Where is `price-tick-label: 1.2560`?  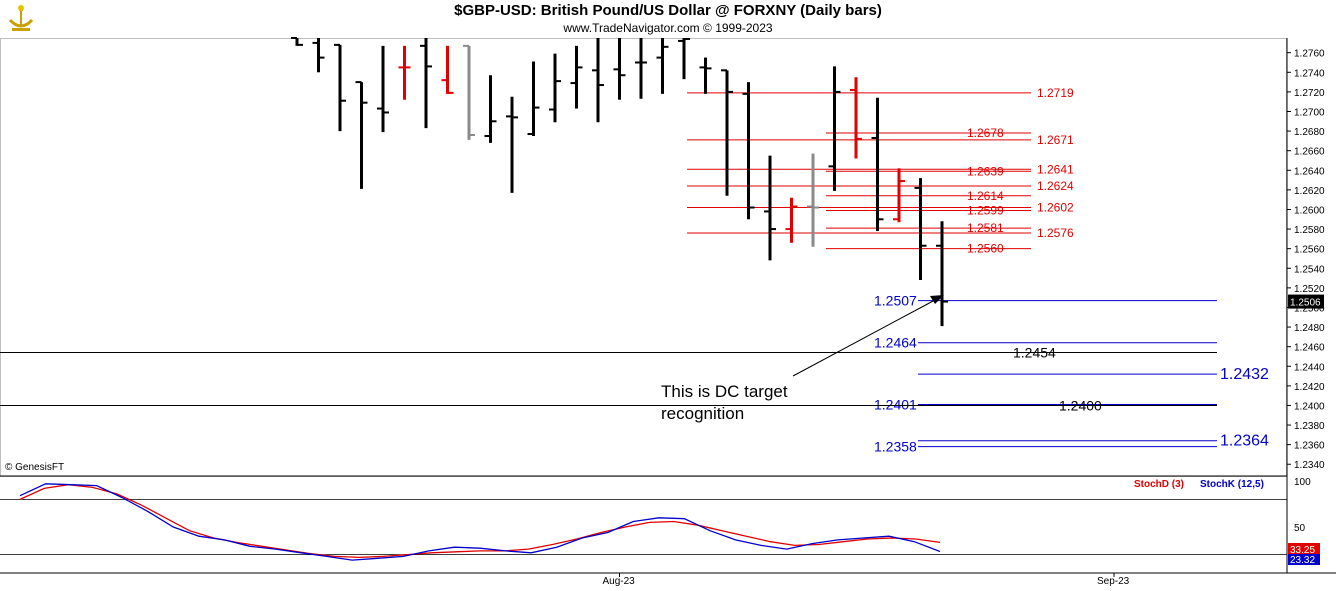
price-tick-label: 1.2560 is located at coordinates (1309, 250).